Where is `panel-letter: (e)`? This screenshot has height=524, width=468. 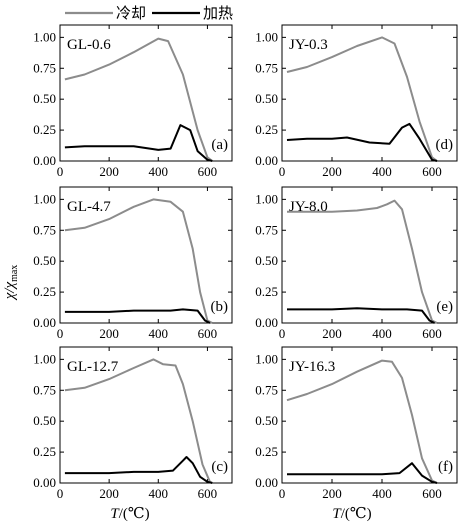
panel-letter: (e) is located at coordinates (444, 307).